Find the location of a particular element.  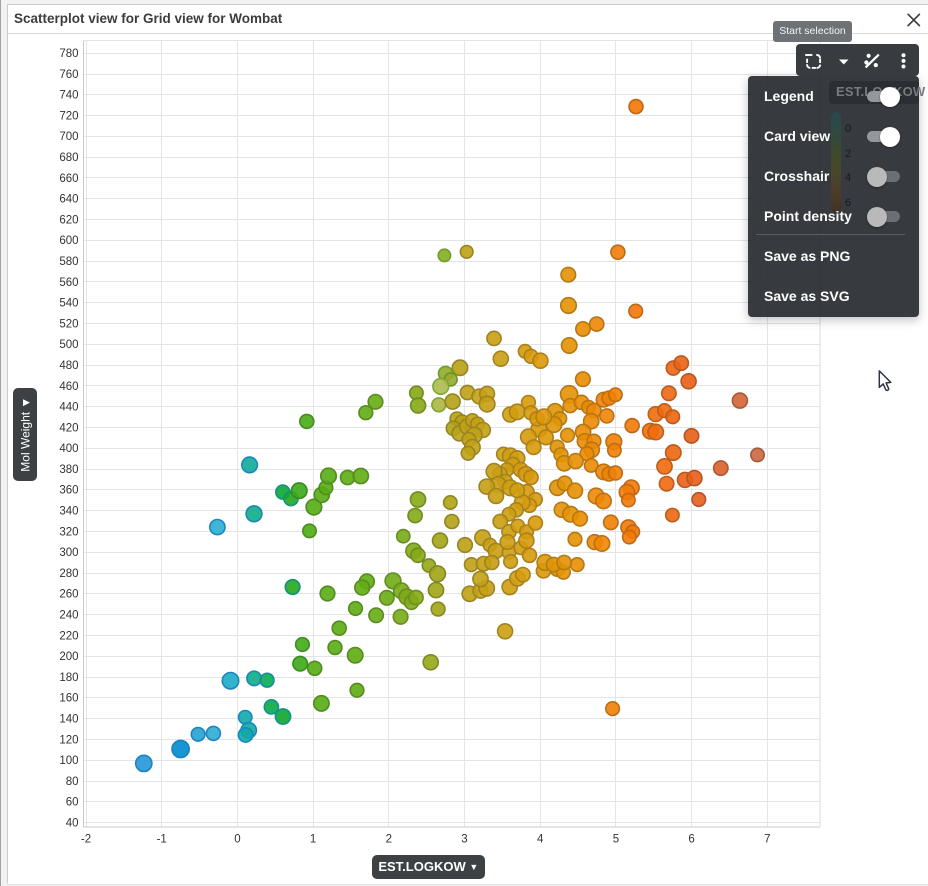

svg-text: 260 is located at coordinates (68, 595).